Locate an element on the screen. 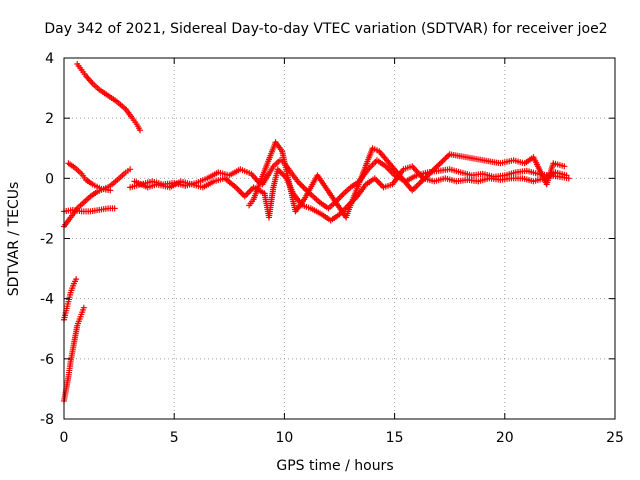 The height and width of the screenshot is (480, 640). x-tick-label: 10 is located at coordinates (284, 438).